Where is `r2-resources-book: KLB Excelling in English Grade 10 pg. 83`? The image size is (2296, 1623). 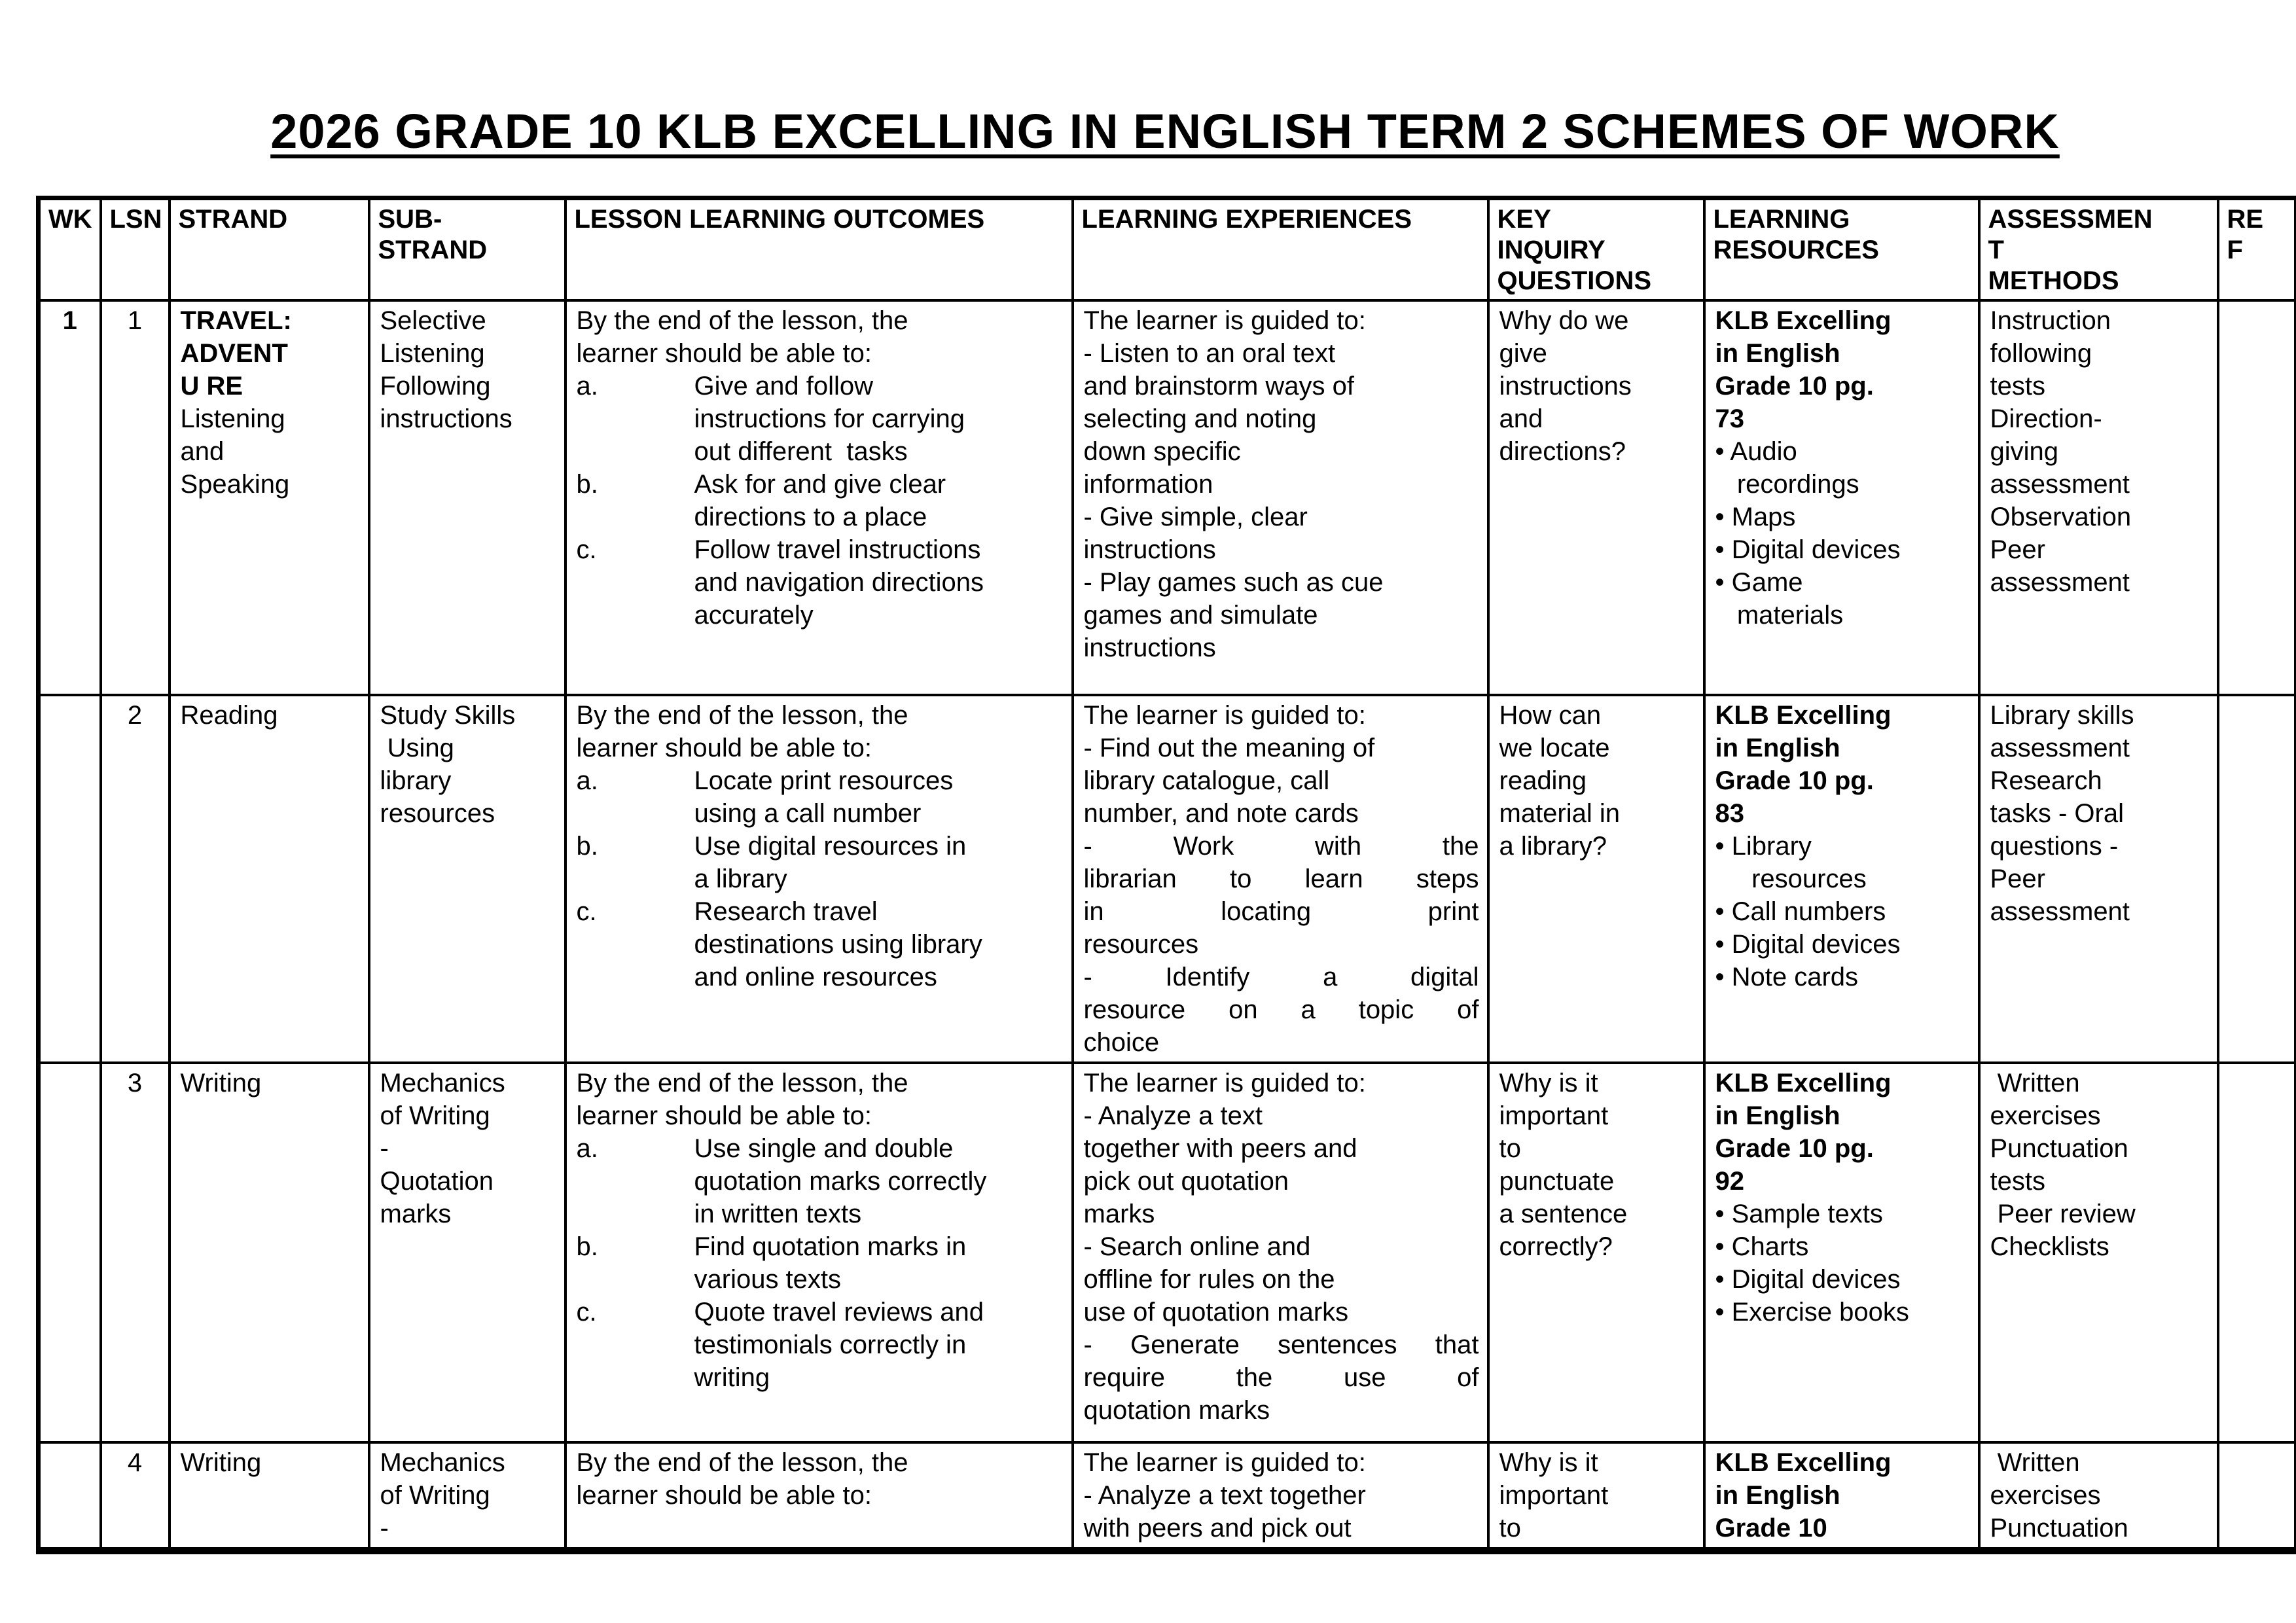 r2-resources-book: KLB Excelling in English Grade 10 pg. 83 is located at coordinates (1803, 764).